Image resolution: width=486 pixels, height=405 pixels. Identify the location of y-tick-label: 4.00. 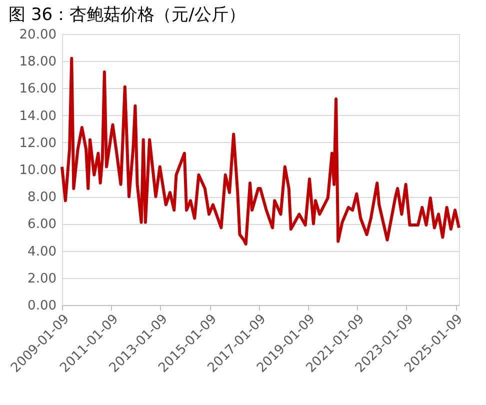
(42, 252).